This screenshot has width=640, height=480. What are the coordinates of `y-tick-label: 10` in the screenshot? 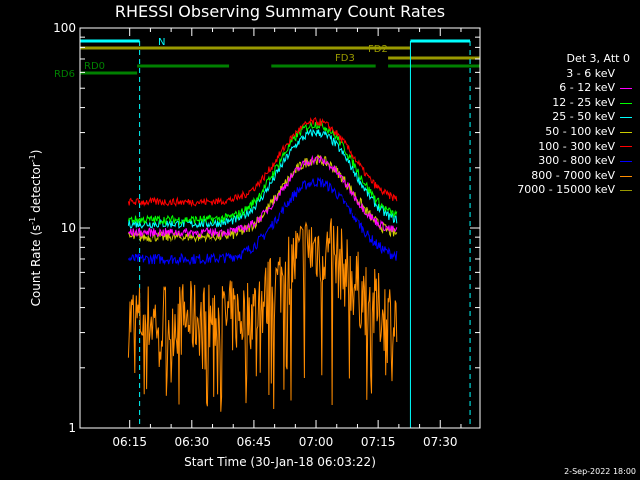 It's located at (68, 228).